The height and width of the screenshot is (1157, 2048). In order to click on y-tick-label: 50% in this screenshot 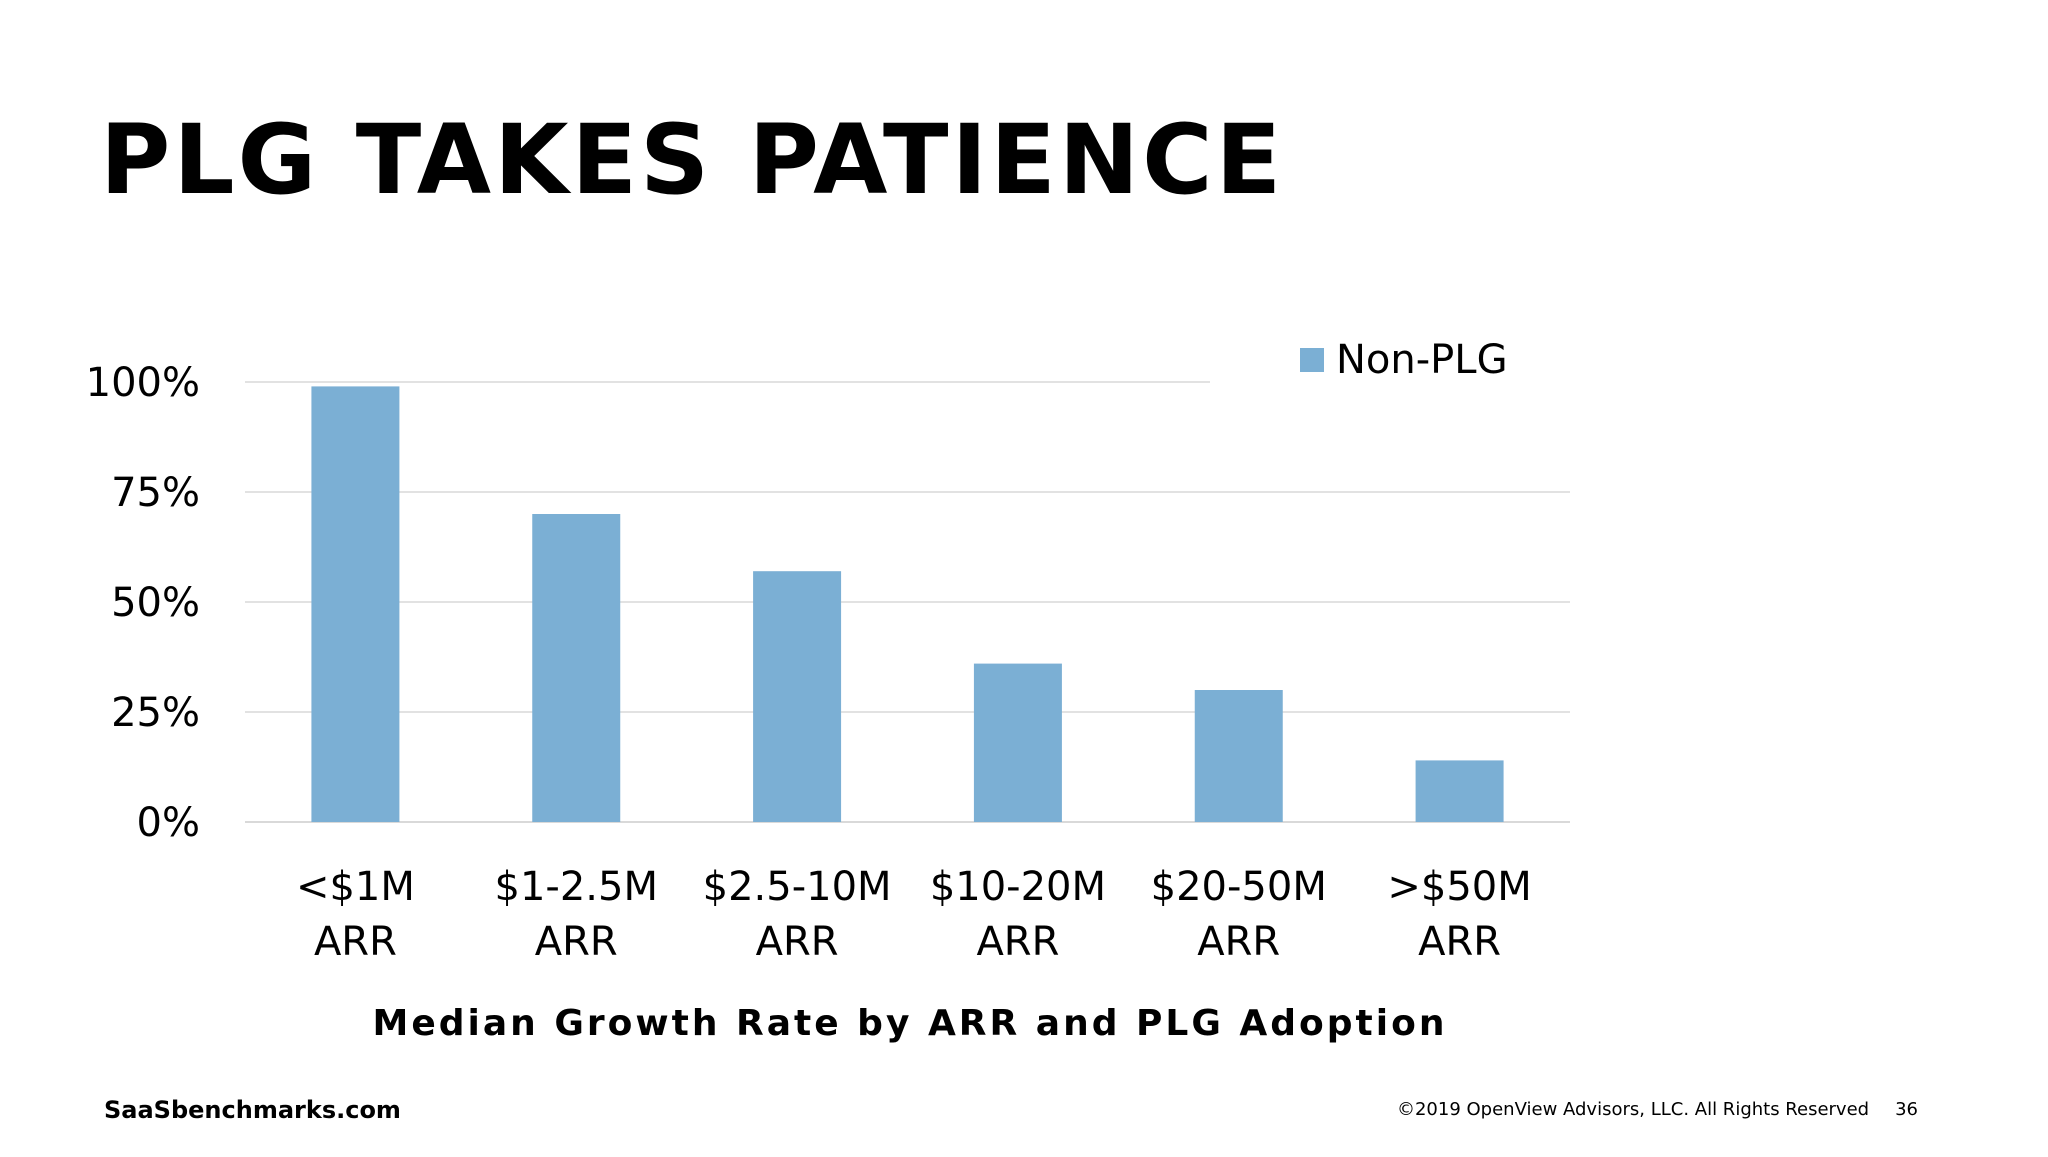, I will do `click(155, 603)`.